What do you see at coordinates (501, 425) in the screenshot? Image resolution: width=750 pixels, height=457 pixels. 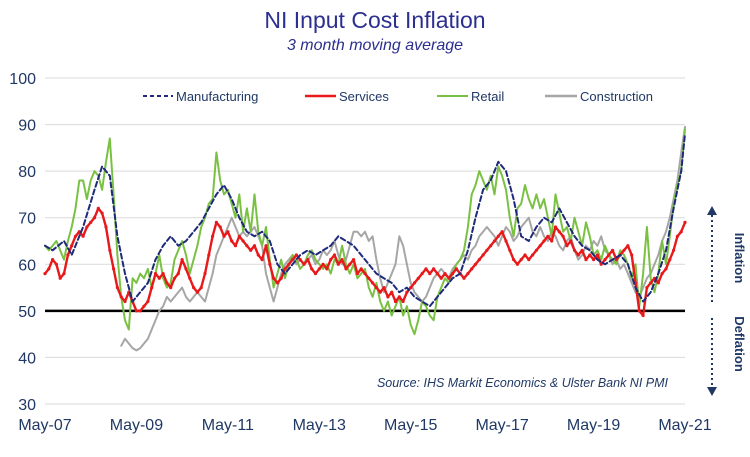 I see `x-tick-label: May-17` at bounding box center [501, 425].